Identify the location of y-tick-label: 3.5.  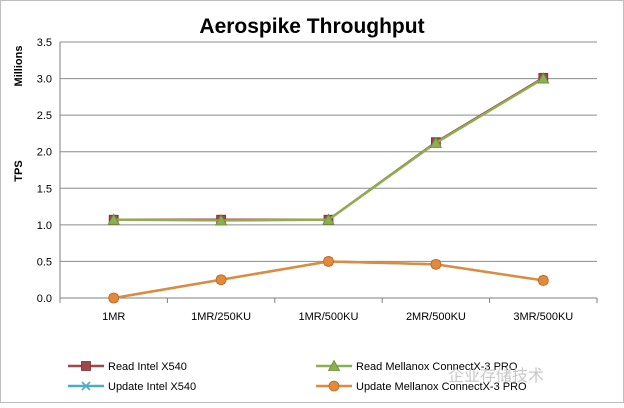
(44, 43).